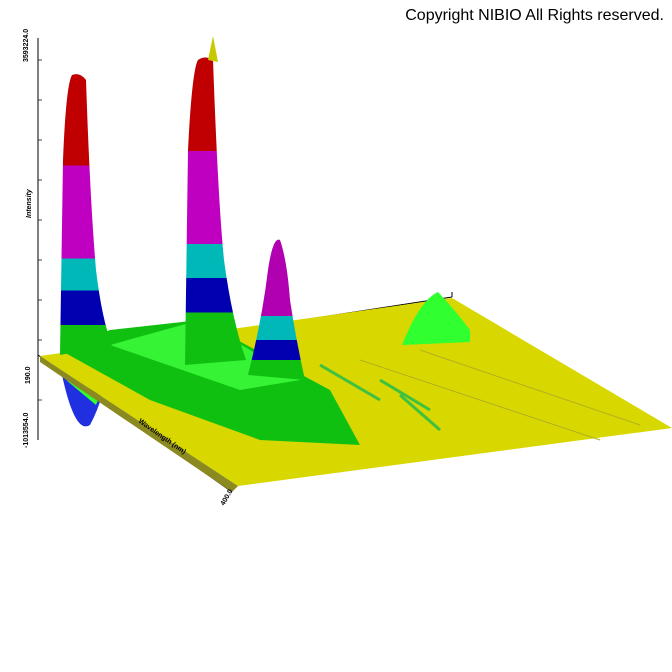  What do you see at coordinates (436, 318) in the screenshot?
I see `peak` at bounding box center [436, 318].